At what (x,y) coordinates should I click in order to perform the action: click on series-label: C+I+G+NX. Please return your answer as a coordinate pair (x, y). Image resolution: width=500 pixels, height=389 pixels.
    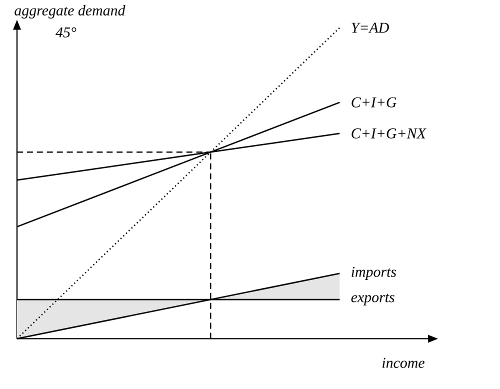
    Looking at the image, I should click on (389, 133).